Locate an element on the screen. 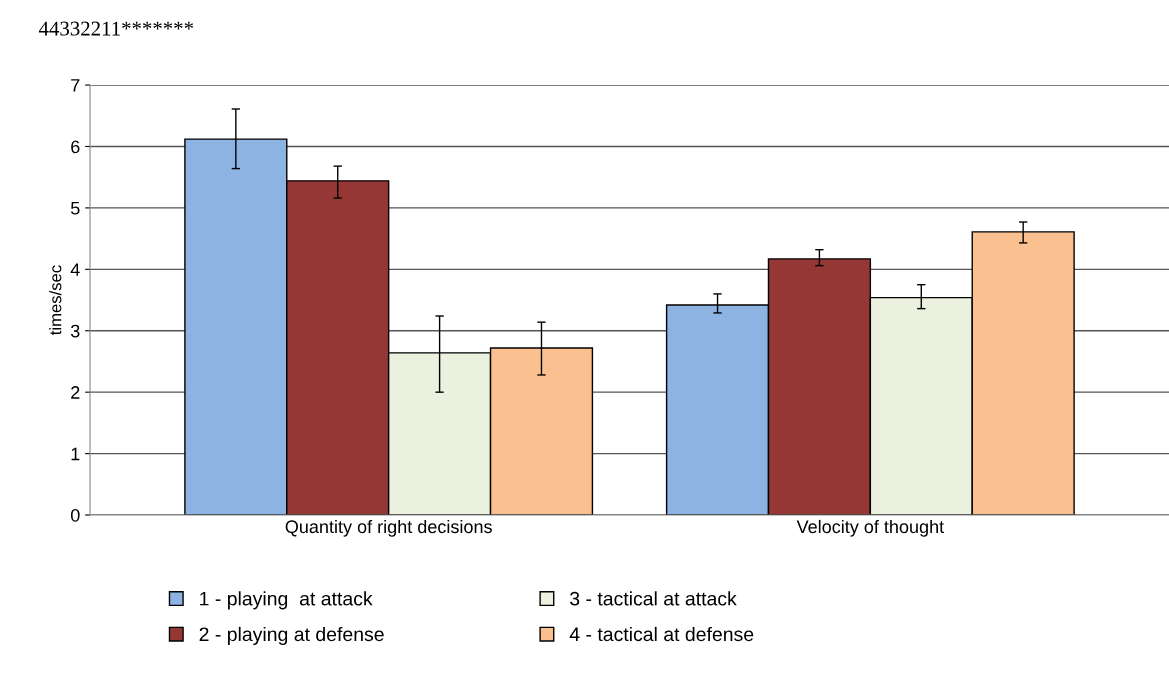 Image resolution: width=1169 pixels, height=675 pixels. y-axis-title: times/sec is located at coordinates (55, 300).